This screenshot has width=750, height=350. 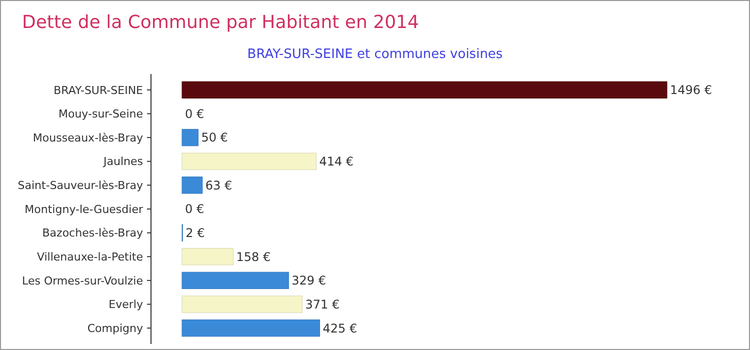 I want to click on y-tick-label: Jaulnes, so click(x=123, y=161).